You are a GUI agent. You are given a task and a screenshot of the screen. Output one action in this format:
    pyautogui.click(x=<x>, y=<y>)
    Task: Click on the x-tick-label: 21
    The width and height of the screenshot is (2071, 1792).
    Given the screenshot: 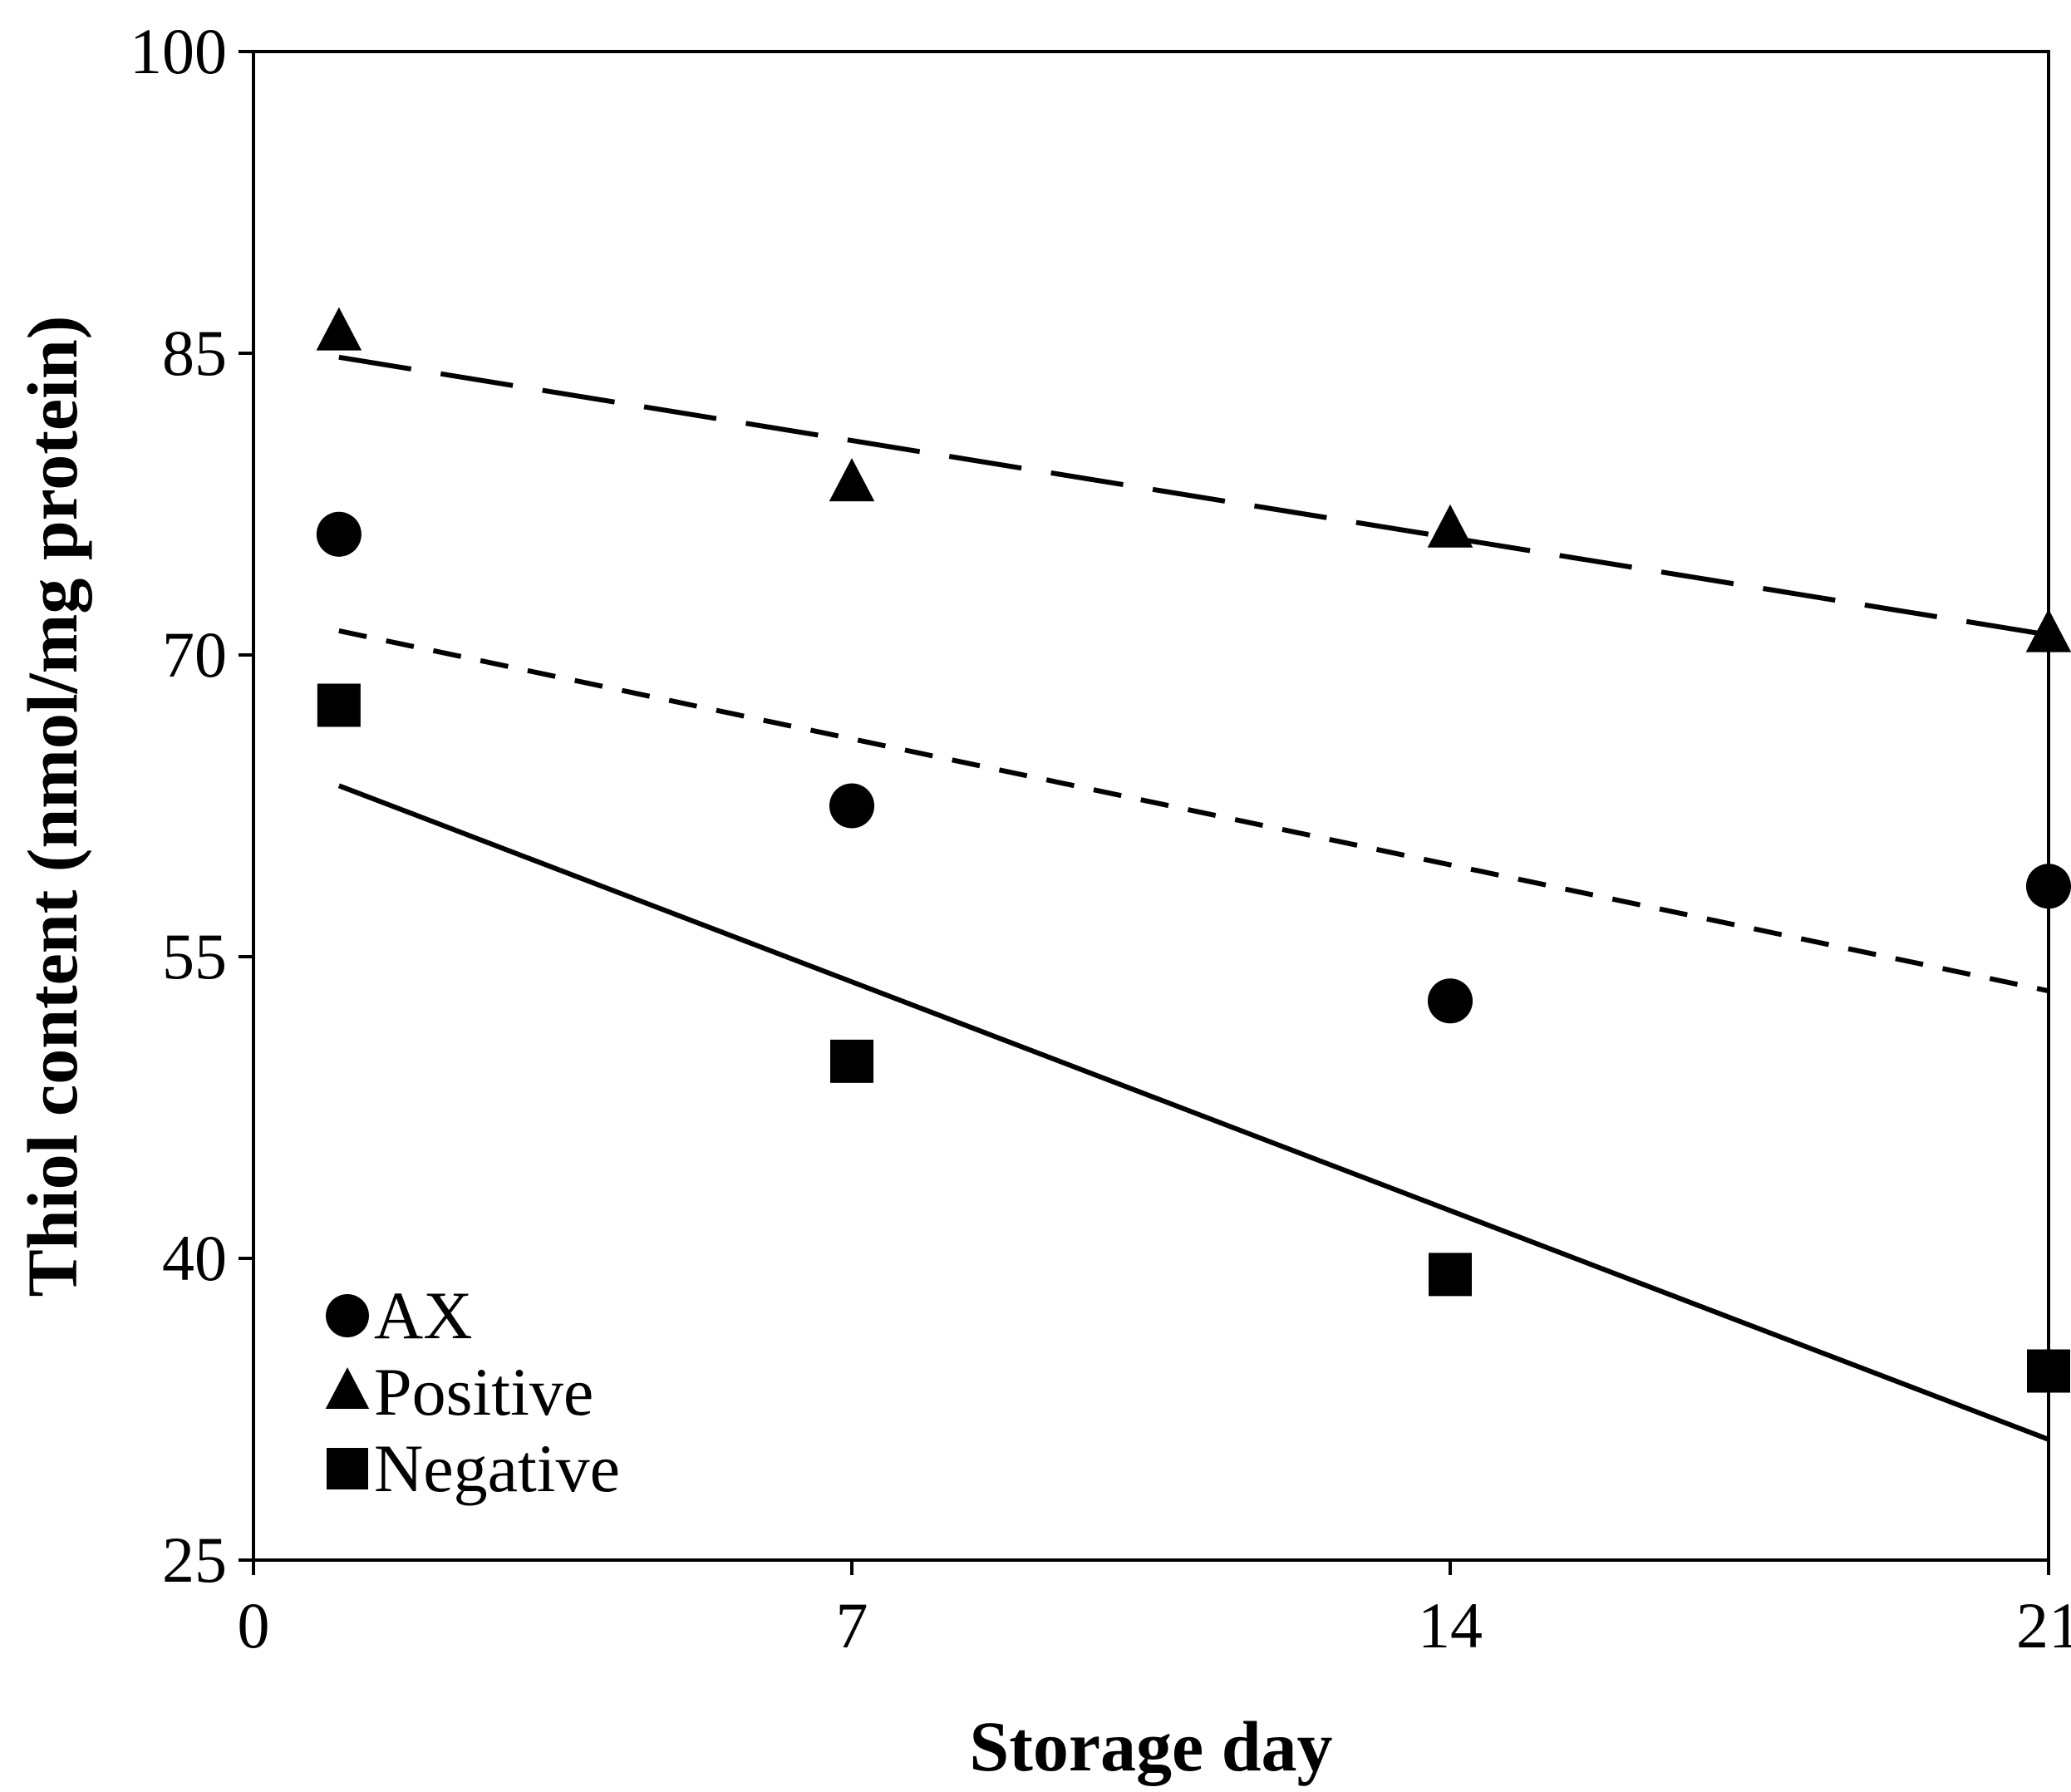 What is the action you would take?
    pyautogui.click(x=2043, y=1625)
    